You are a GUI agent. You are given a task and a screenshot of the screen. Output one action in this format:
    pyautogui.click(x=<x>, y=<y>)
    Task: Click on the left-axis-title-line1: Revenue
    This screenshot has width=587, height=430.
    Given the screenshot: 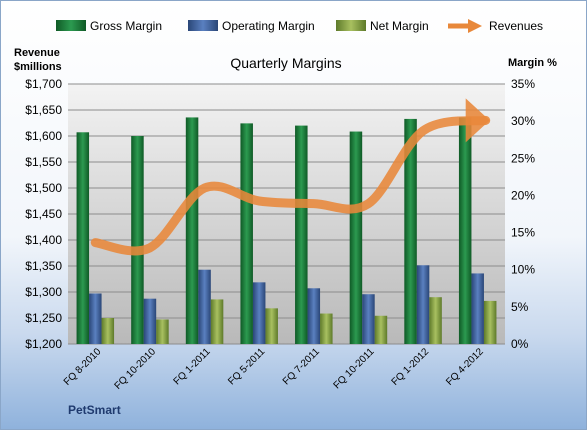 What is the action you would take?
    pyautogui.click(x=37, y=53)
    